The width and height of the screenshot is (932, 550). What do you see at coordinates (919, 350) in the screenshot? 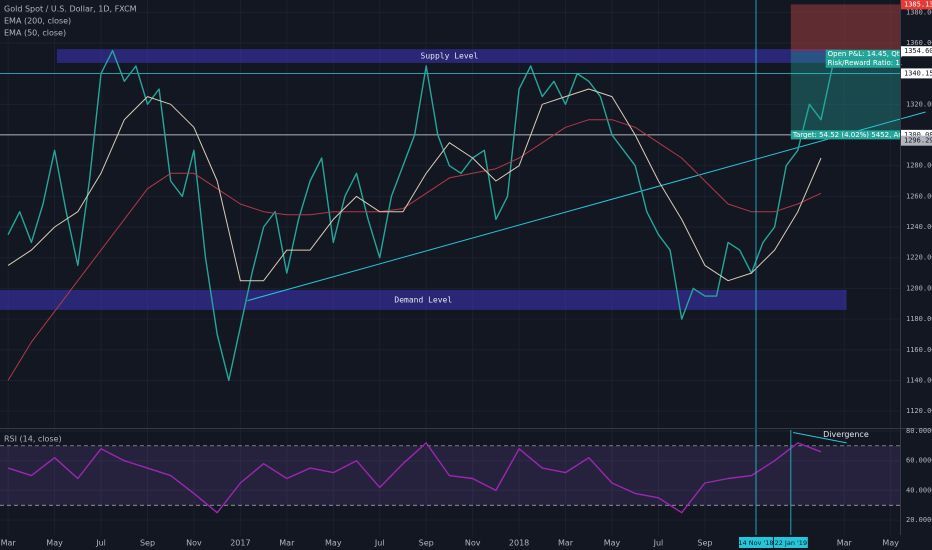
I see `y-tick-label: 1160.00` at bounding box center [919, 350].